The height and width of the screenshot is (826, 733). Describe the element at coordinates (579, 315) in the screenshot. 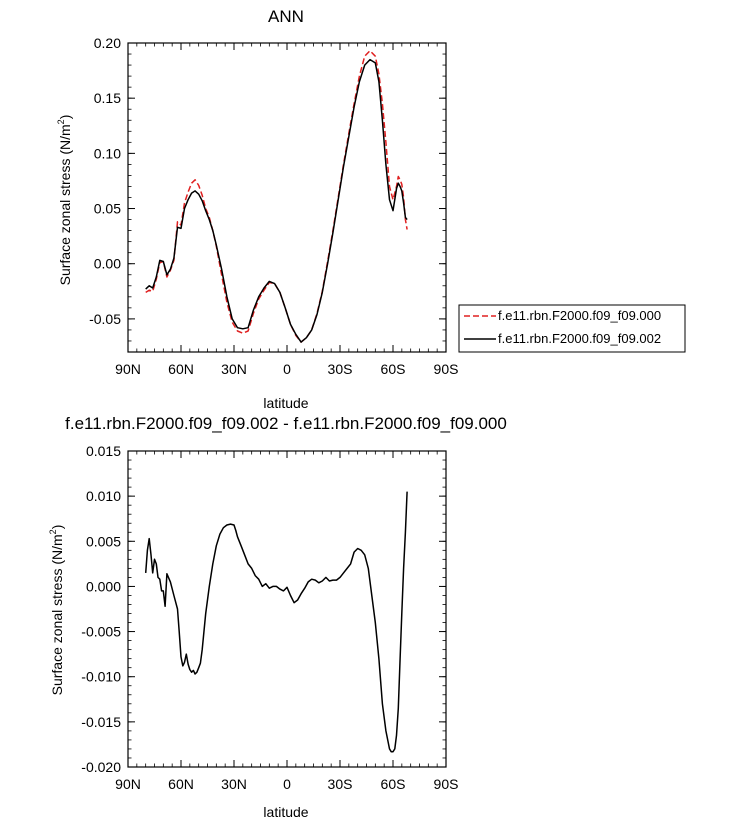

I see `legend-label-series-0: f.e11.rbn.F2000.f09_f09.000` at that location.